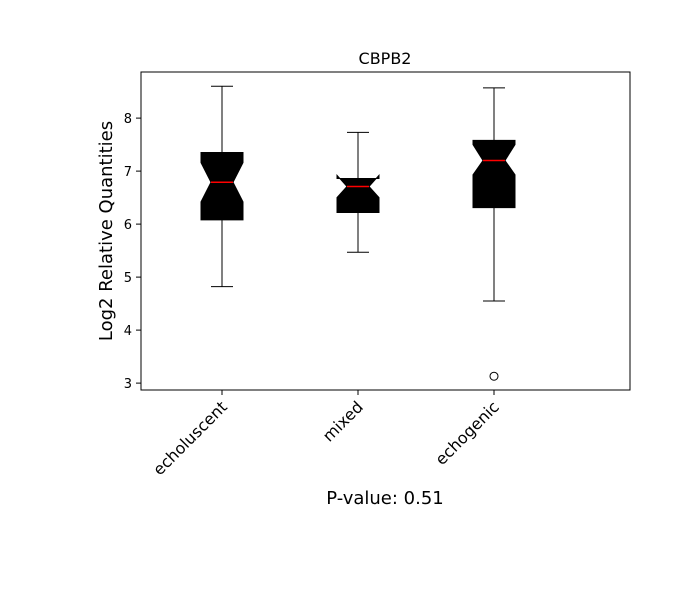 The height and width of the screenshot is (600, 700). Describe the element at coordinates (385, 58) in the screenshot. I see `chart-title: CBPB2` at that location.